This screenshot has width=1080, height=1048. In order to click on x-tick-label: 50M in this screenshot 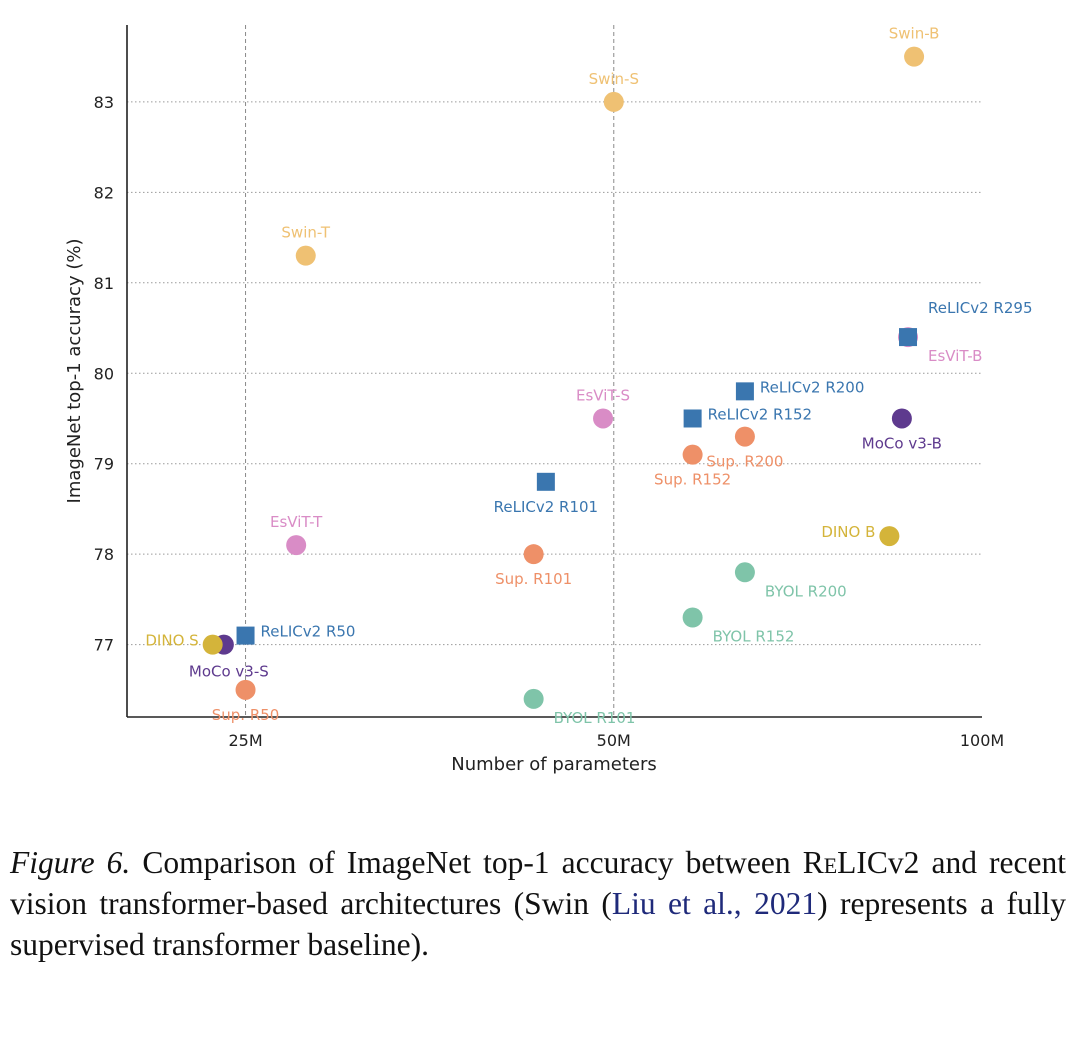, I will do `click(614, 740)`.